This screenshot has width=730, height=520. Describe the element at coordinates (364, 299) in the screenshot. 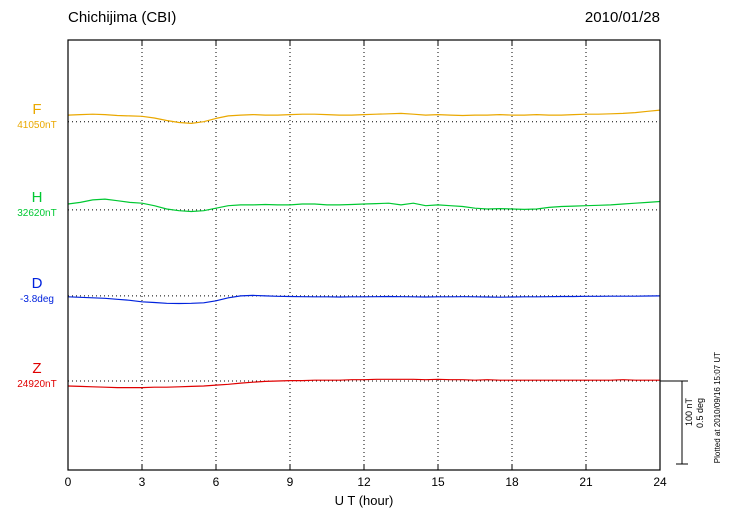

I see `trace-D` at that location.